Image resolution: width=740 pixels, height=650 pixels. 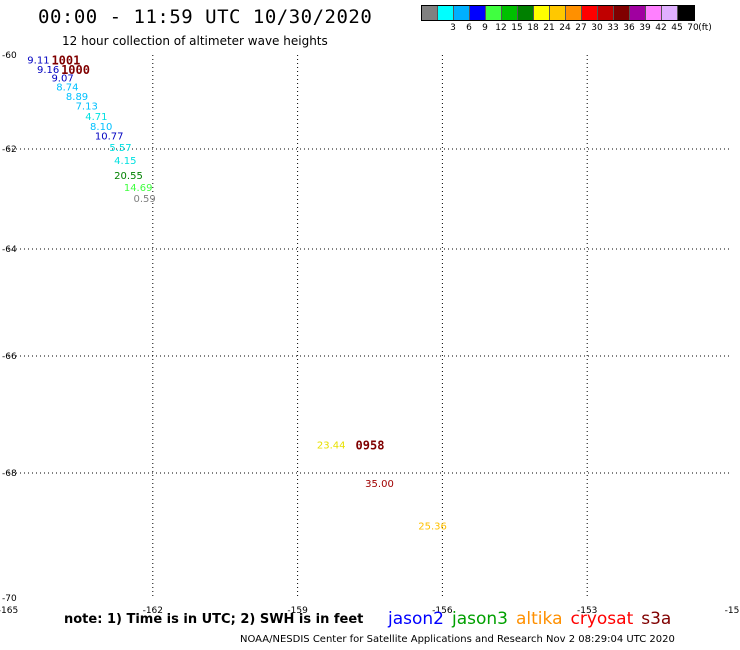 I want to click on legend-label: 24, so click(x=565, y=28).